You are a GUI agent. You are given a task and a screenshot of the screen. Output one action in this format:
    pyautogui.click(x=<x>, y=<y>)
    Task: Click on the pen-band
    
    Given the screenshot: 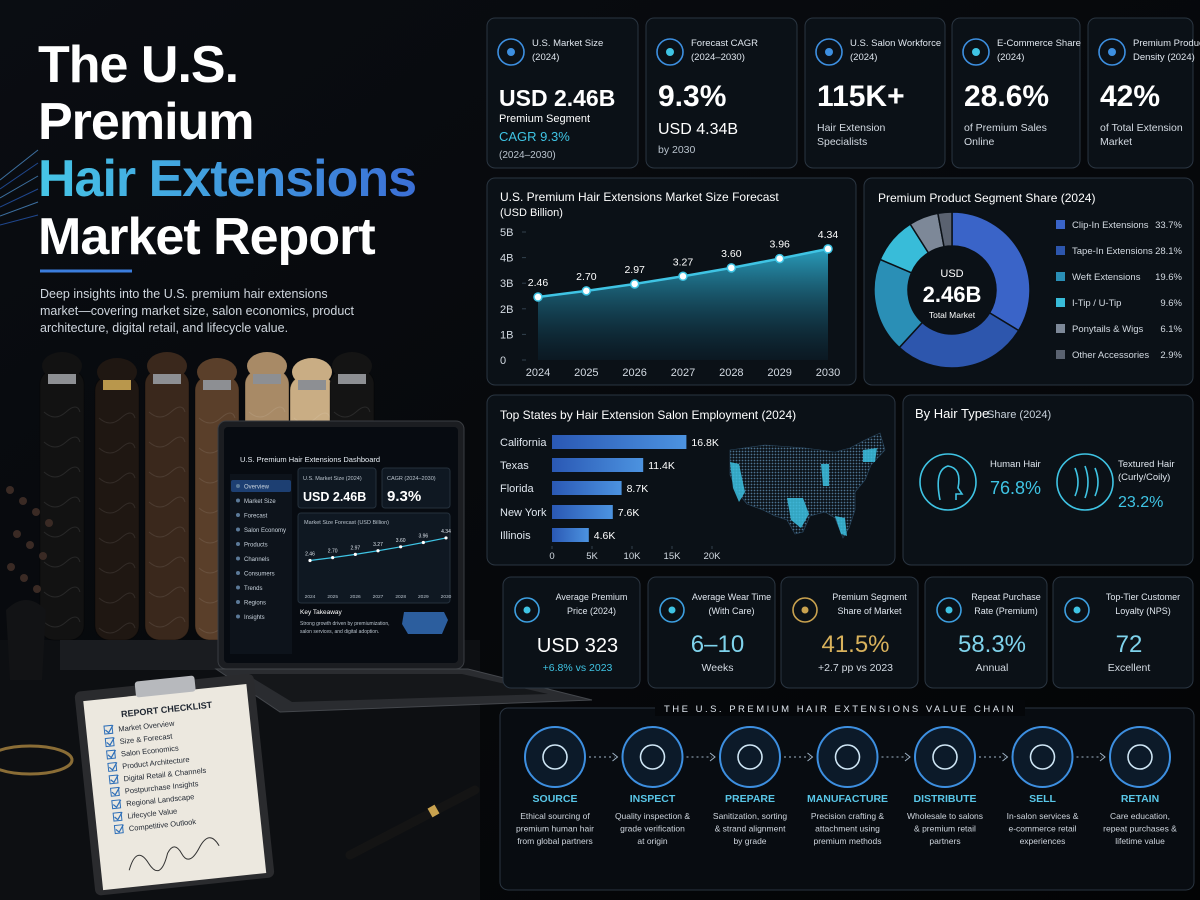 What is the action you would take?
    pyautogui.click(x=433, y=811)
    